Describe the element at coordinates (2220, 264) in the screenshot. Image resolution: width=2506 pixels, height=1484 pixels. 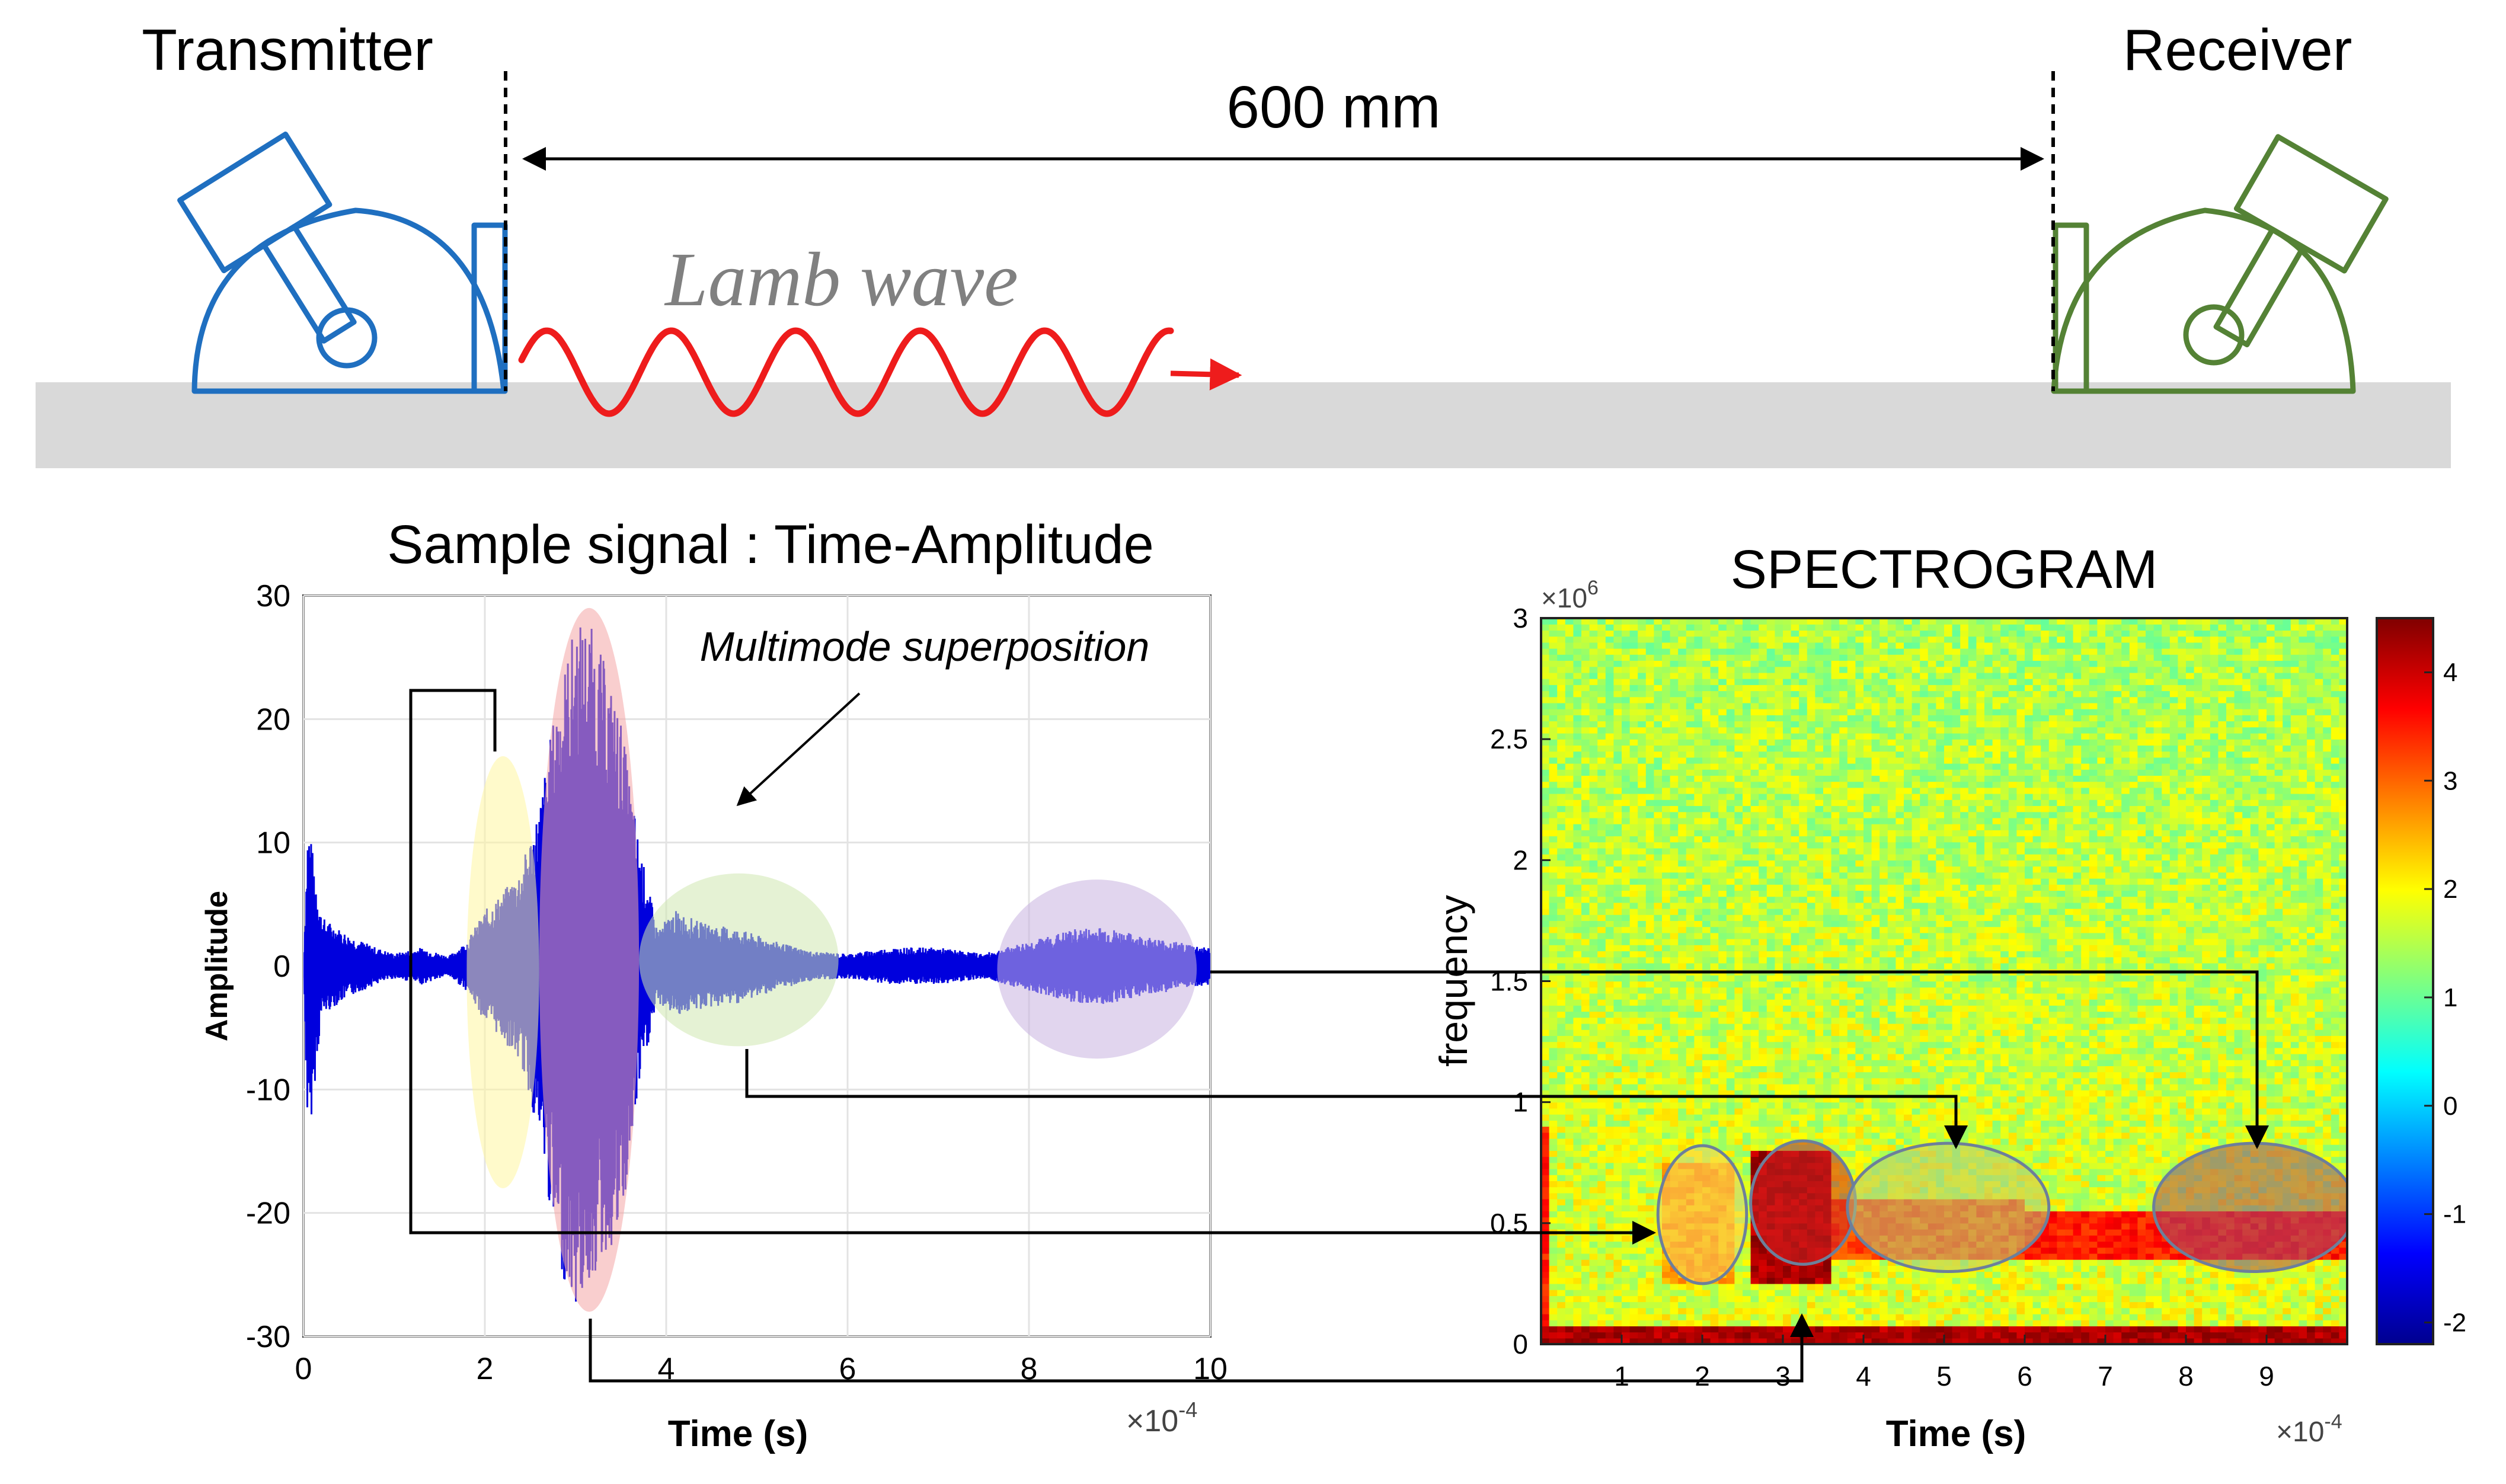
I see `receiver` at that location.